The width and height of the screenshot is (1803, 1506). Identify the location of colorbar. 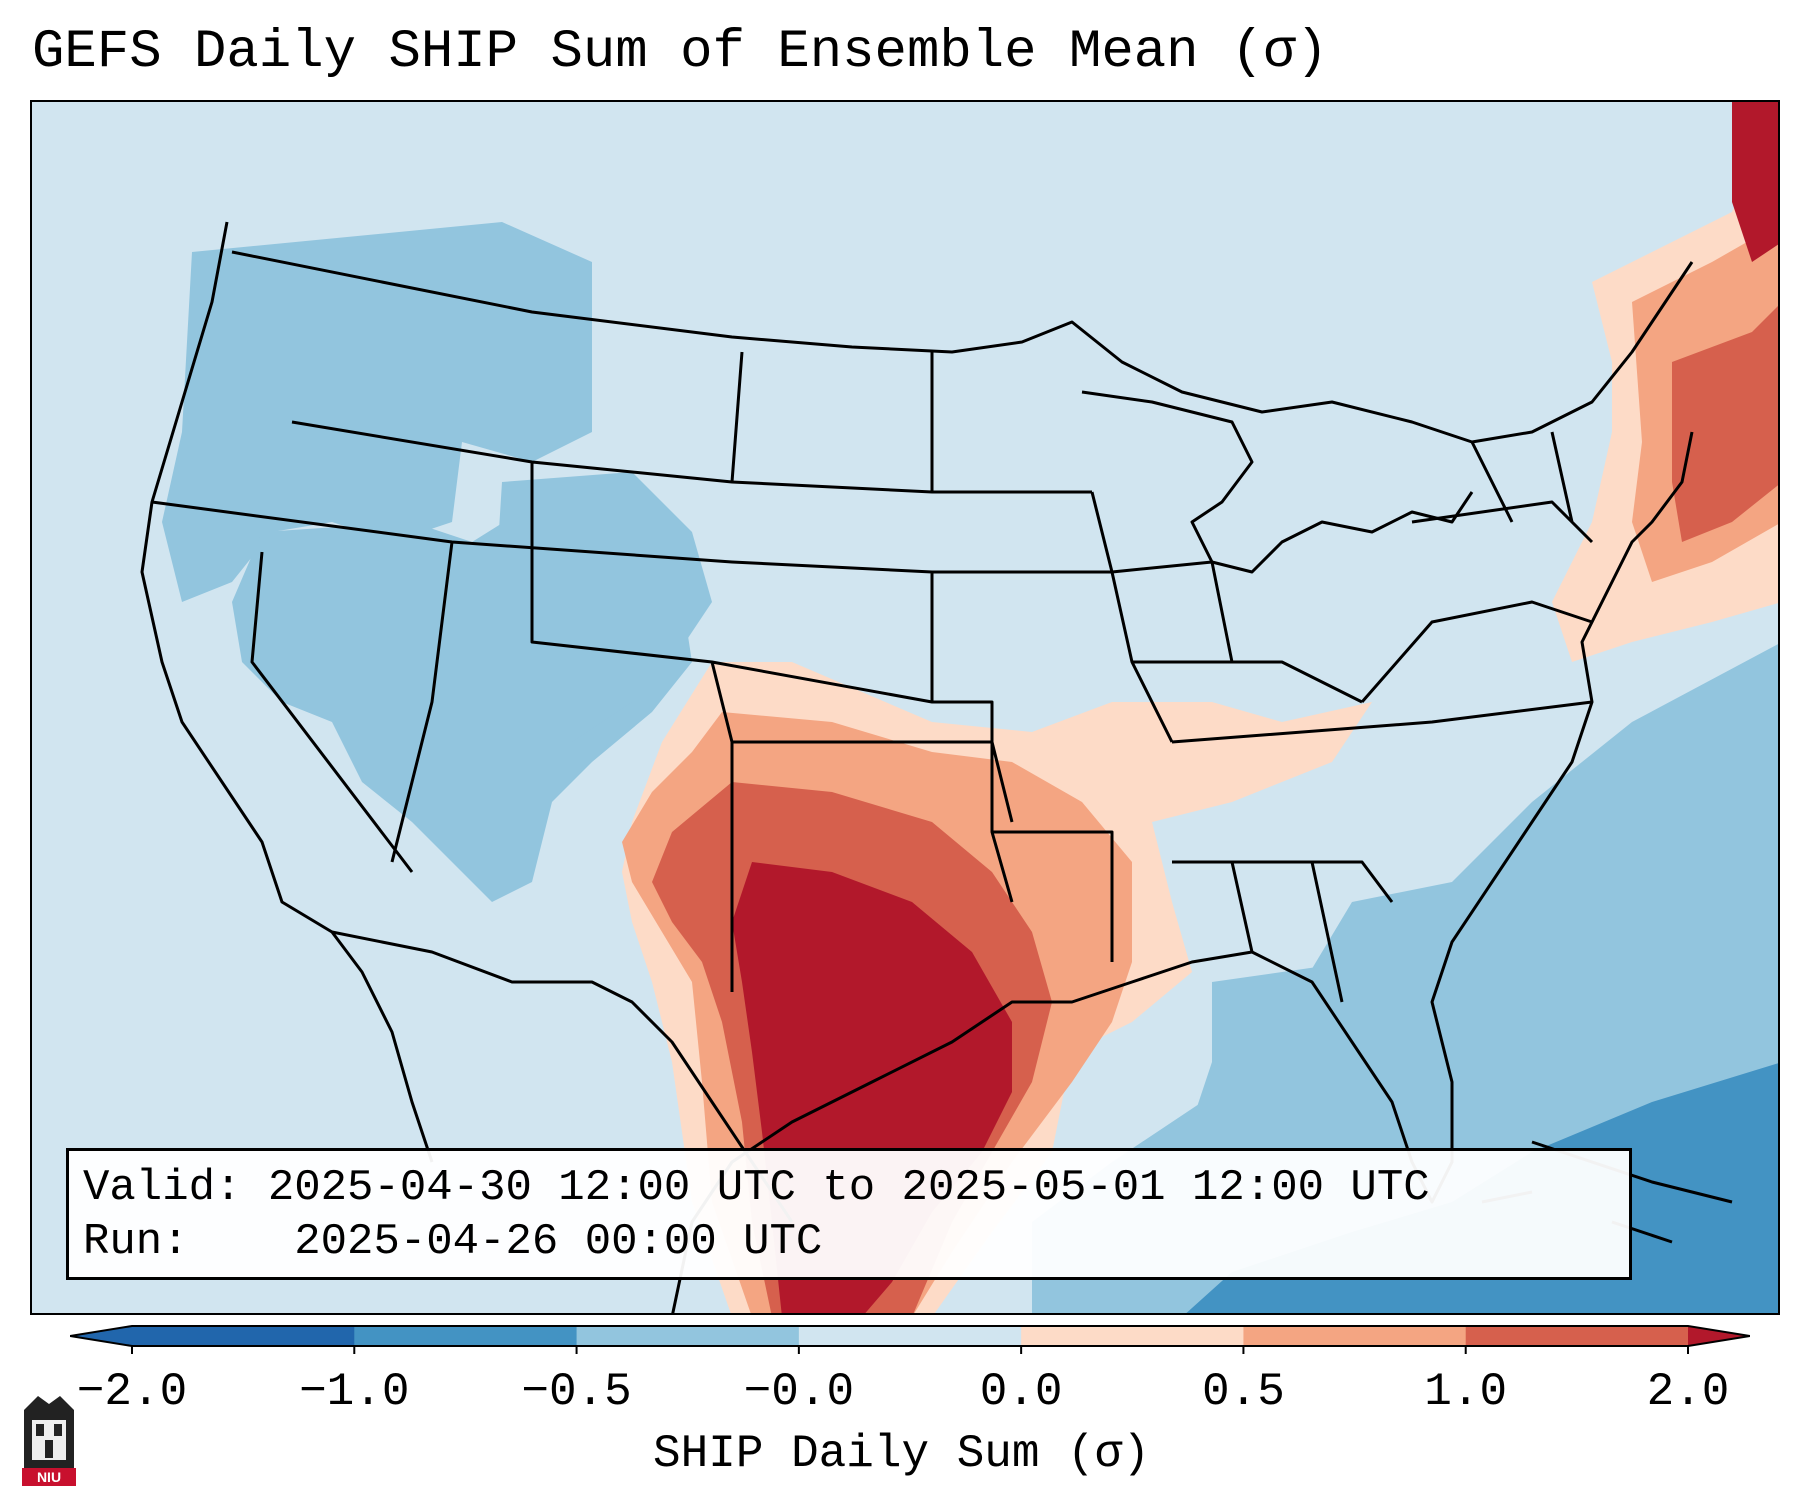
(910, 1339).